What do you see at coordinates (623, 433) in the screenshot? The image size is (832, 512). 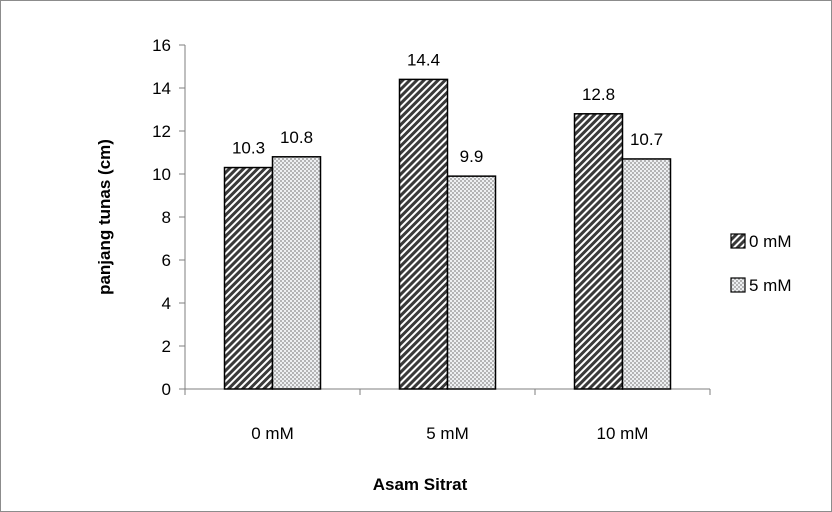 I see `x-tick-label: 10 mM` at bounding box center [623, 433].